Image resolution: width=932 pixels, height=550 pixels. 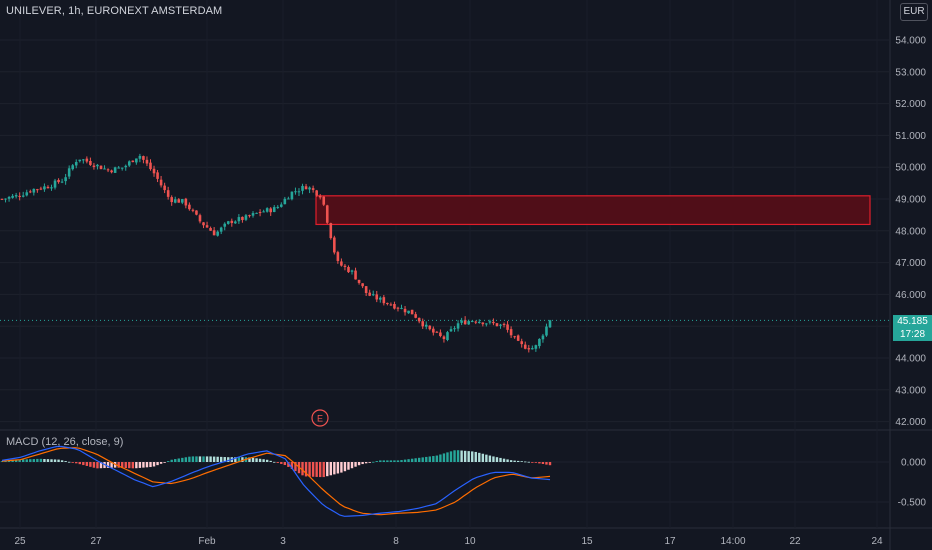 What do you see at coordinates (396, 541) in the screenshot?
I see `x-tick-label: 8` at bounding box center [396, 541].